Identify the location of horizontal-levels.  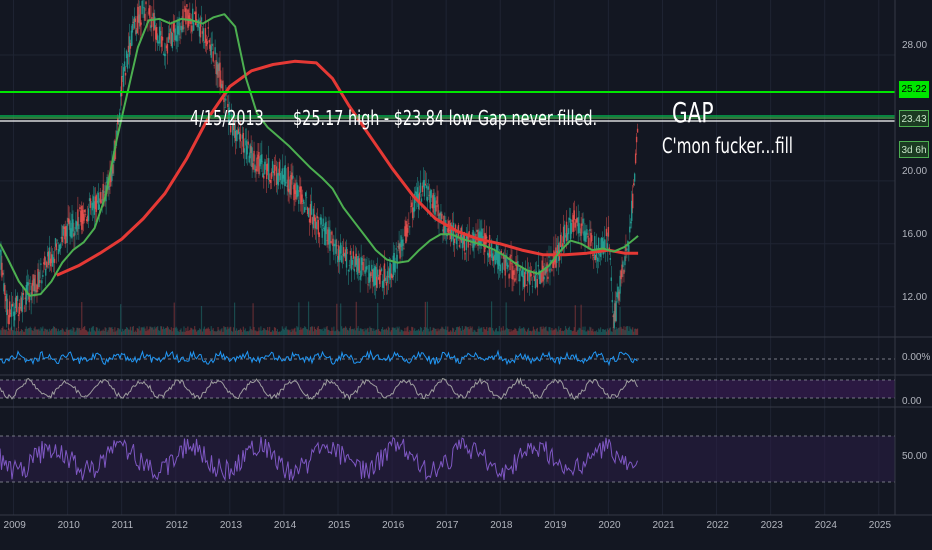
(447, 106).